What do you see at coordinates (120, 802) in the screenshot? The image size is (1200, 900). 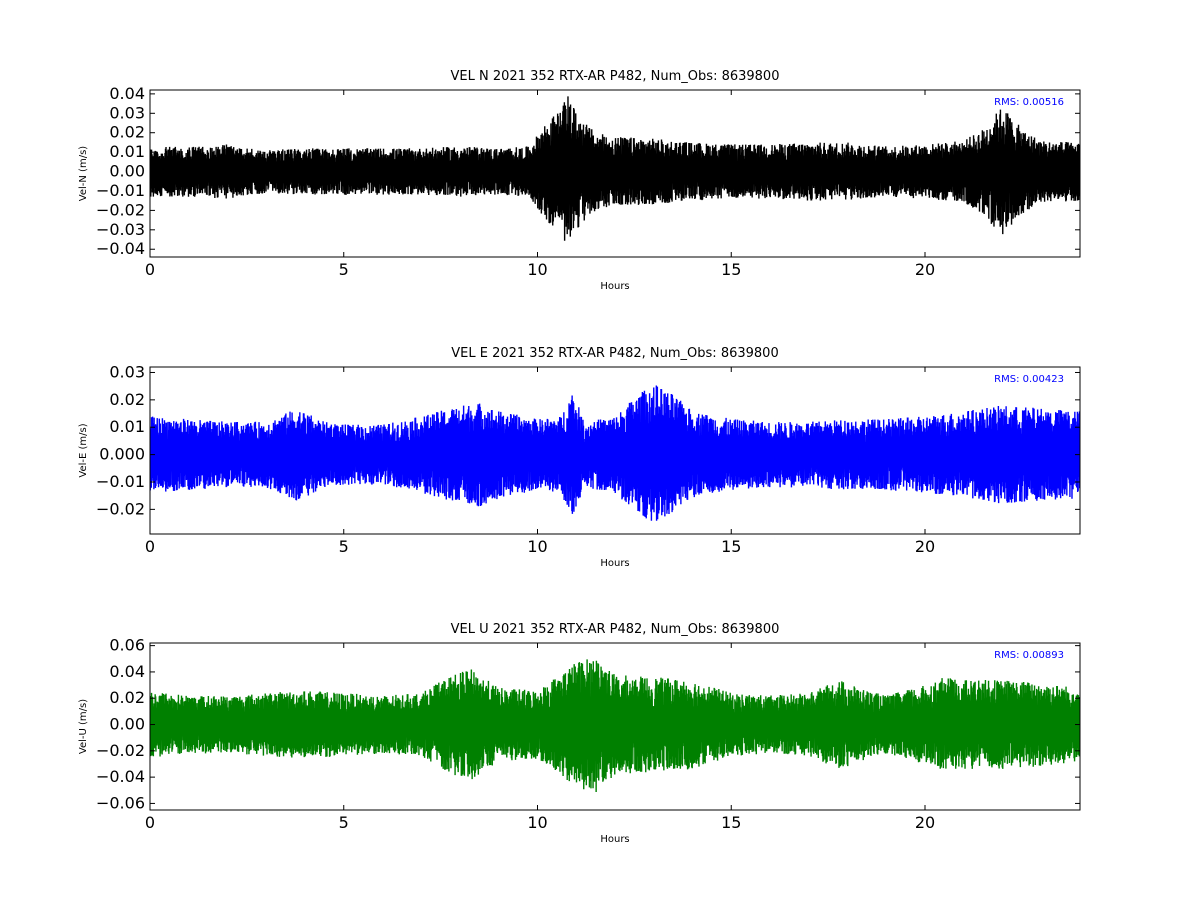 I see `y-tick-label: −0.06` at bounding box center [120, 802].